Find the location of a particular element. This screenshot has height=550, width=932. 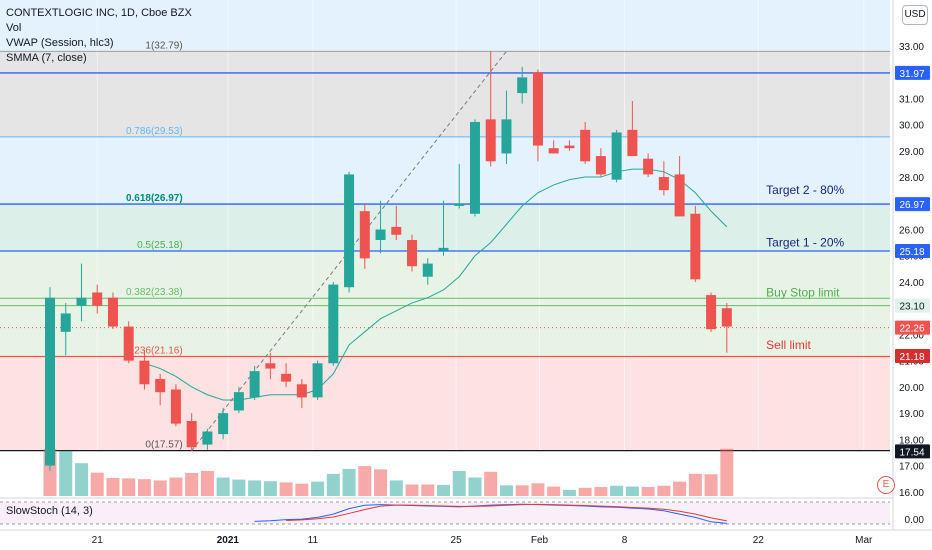

stoch-d-line is located at coordinates (506, 512).